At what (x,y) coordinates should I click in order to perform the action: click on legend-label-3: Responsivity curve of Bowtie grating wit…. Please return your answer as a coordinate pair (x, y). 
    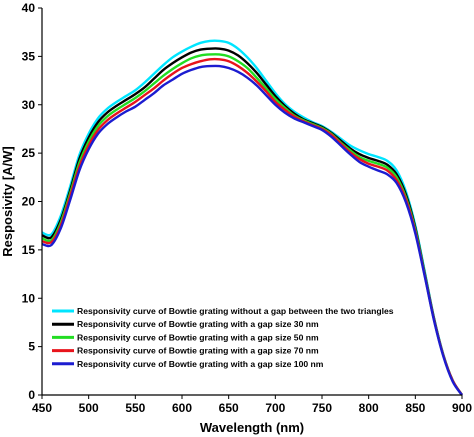
    Looking at the image, I should click on (198, 337).